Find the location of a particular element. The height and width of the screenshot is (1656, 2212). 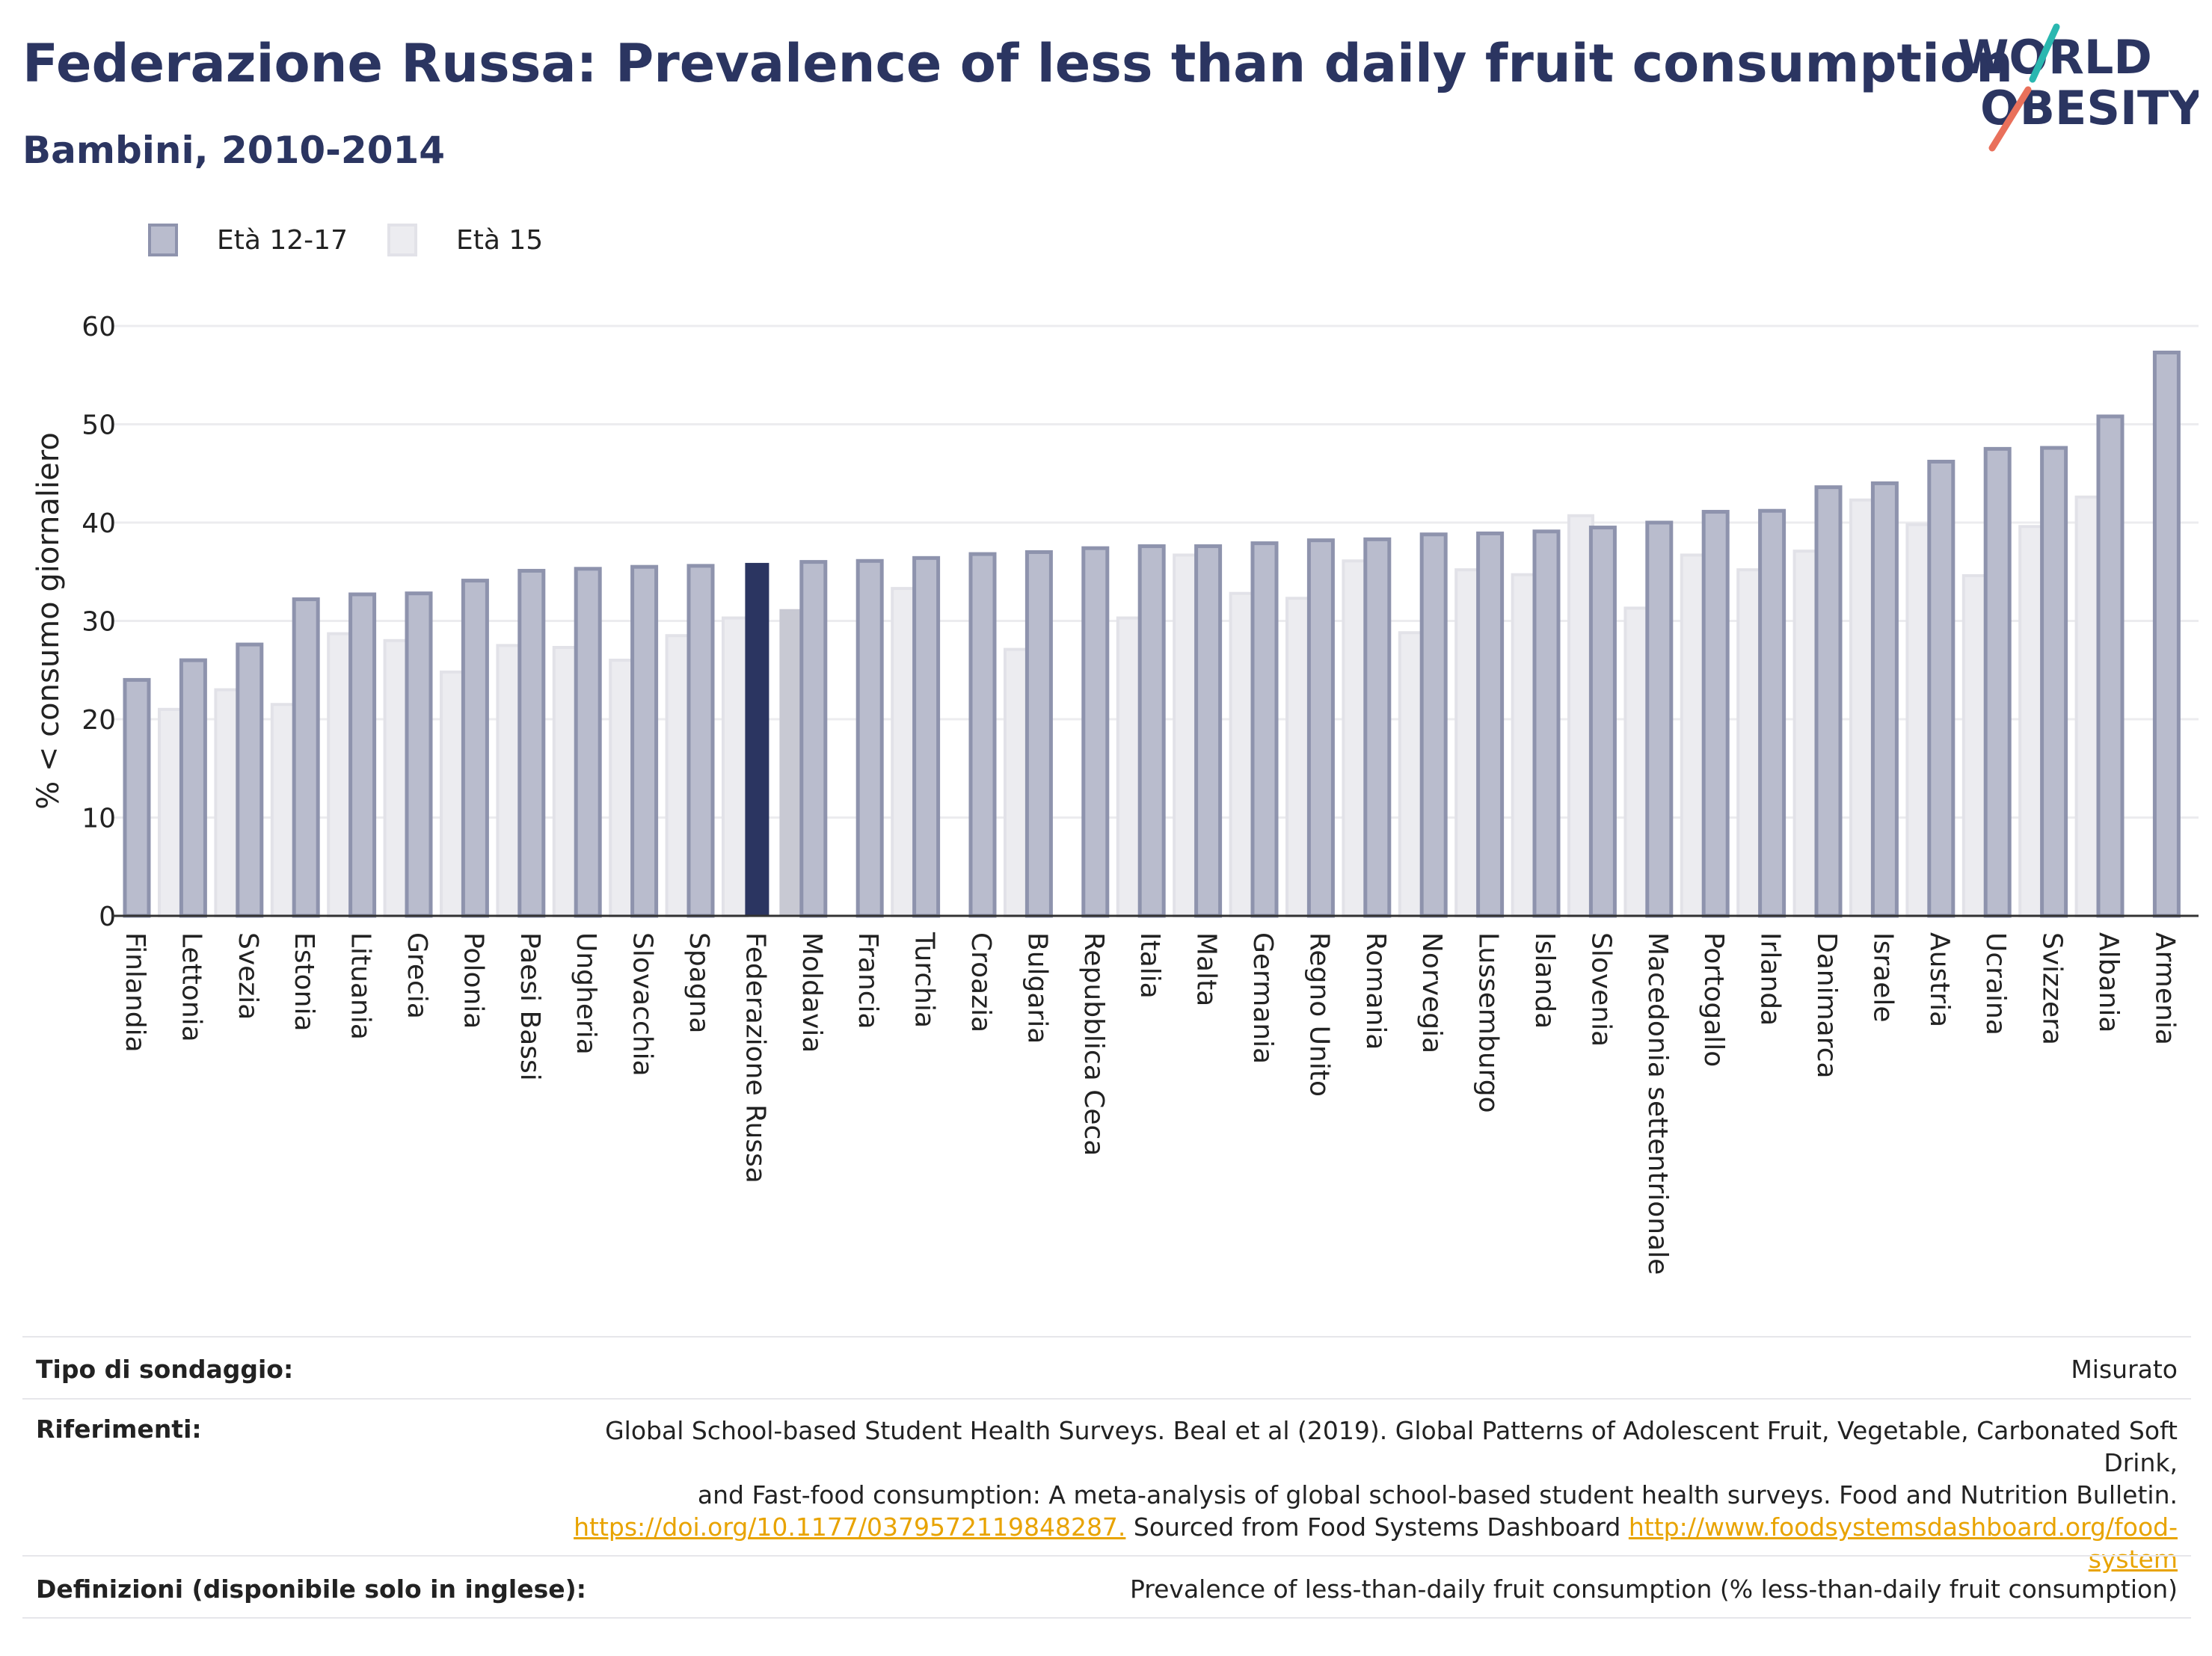

references-label: Riferimenti: is located at coordinates (119, 1429).